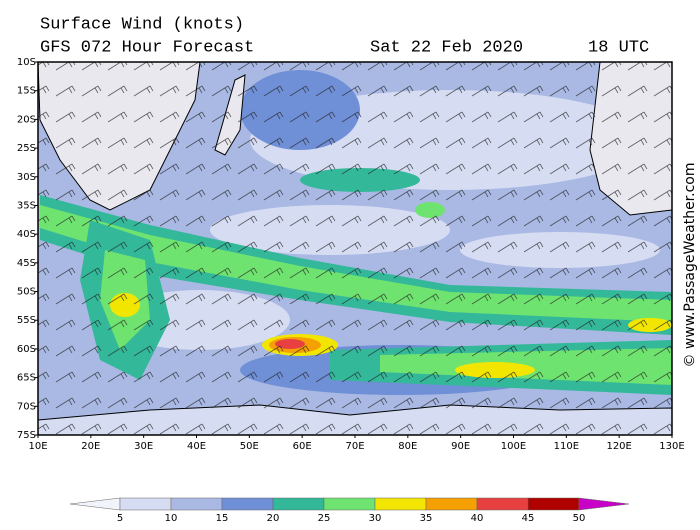 The image size is (700, 530). What do you see at coordinates (477, 518) in the screenshot?
I see `legend-tick-label: 40` at bounding box center [477, 518].